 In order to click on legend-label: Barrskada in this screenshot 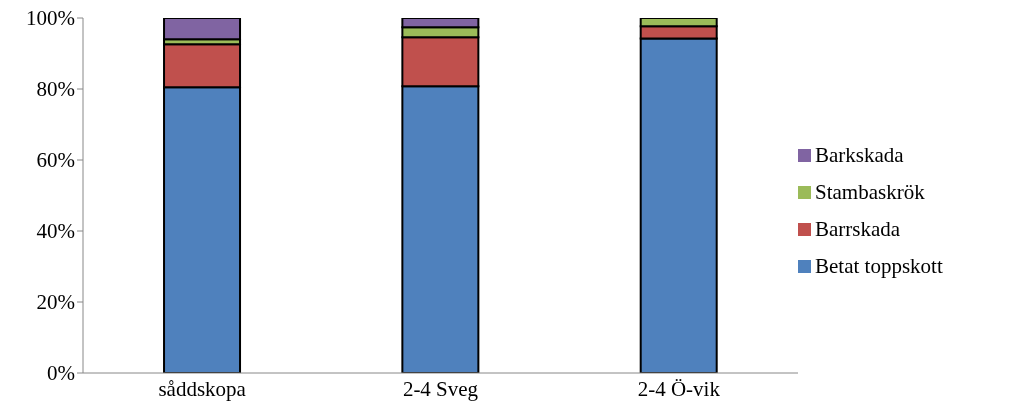, I will do `click(858, 229)`.